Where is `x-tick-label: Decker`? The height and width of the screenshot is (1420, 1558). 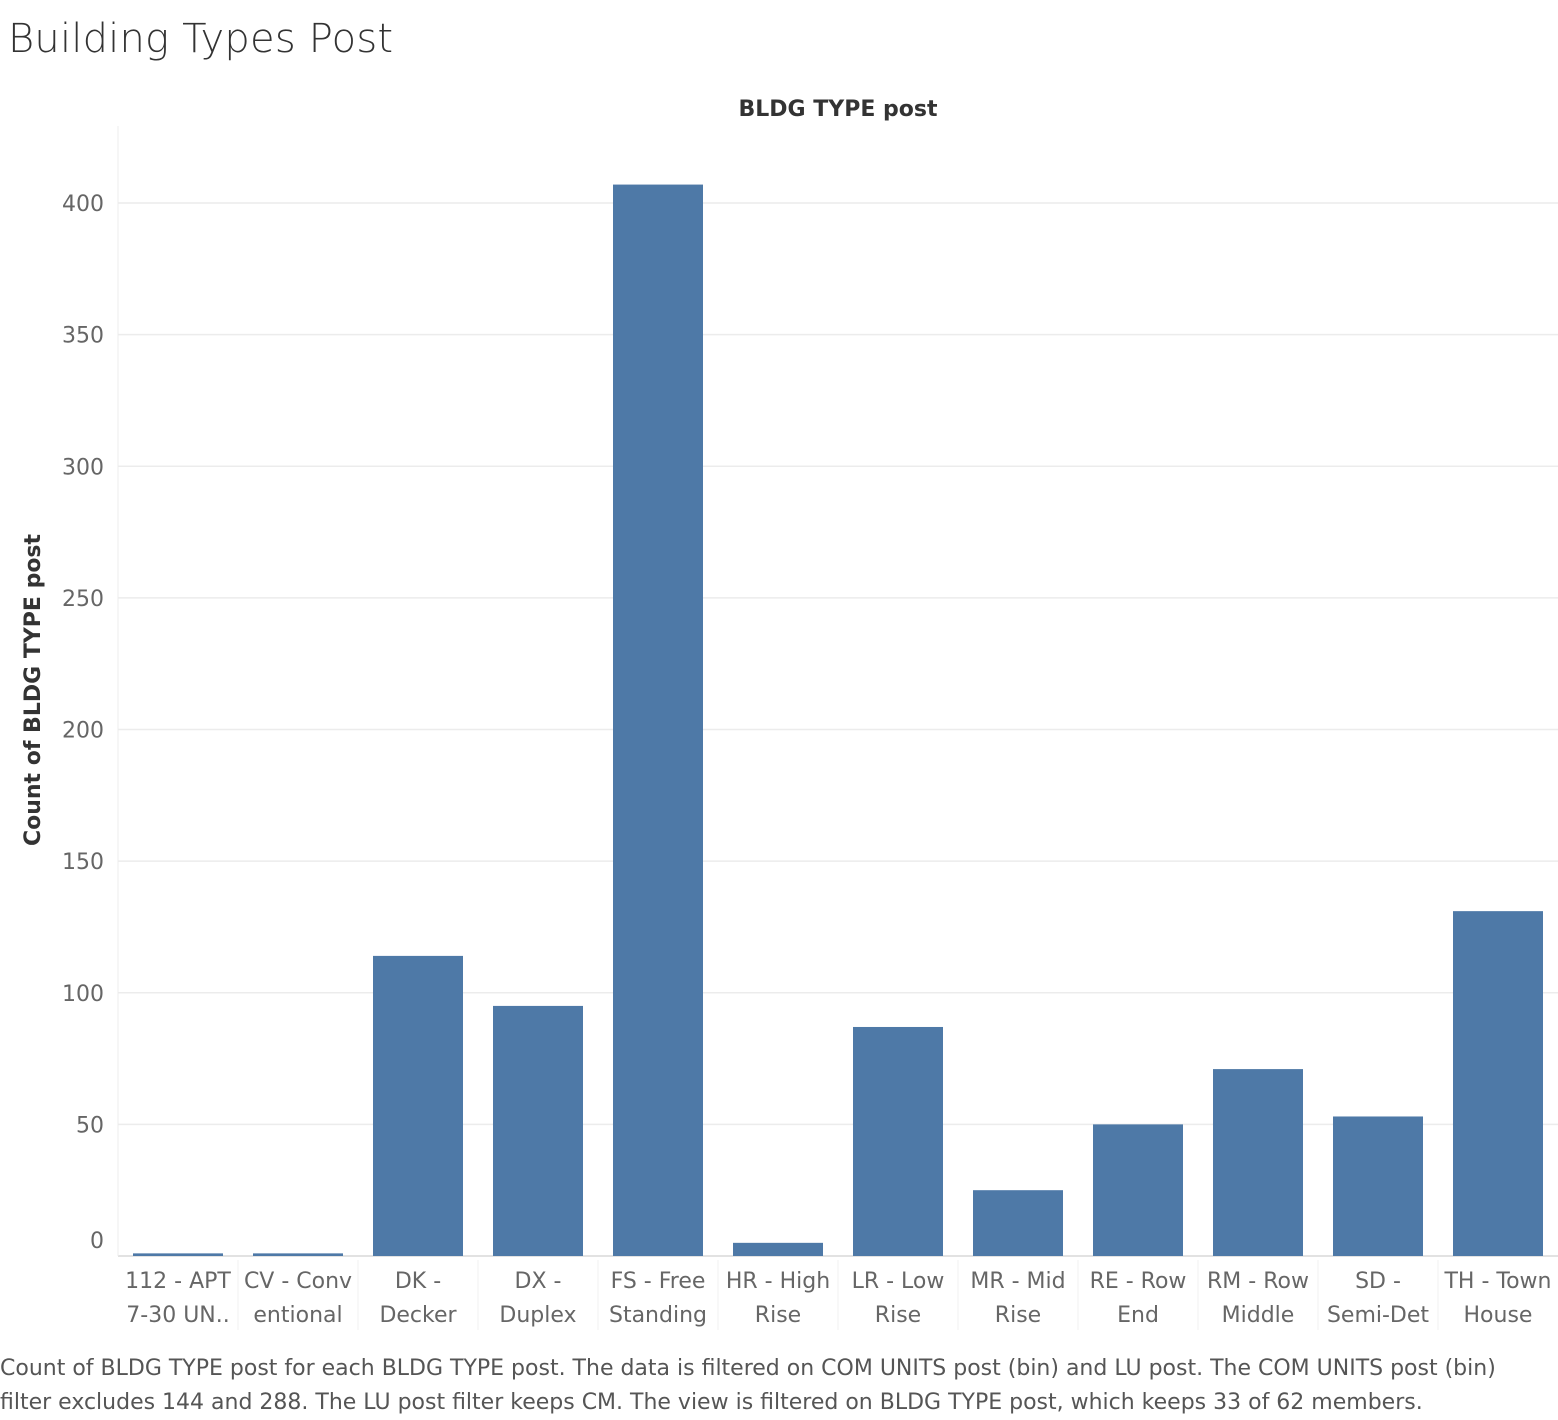
x-tick-label: Decker is located at coordinates (418, 1315).